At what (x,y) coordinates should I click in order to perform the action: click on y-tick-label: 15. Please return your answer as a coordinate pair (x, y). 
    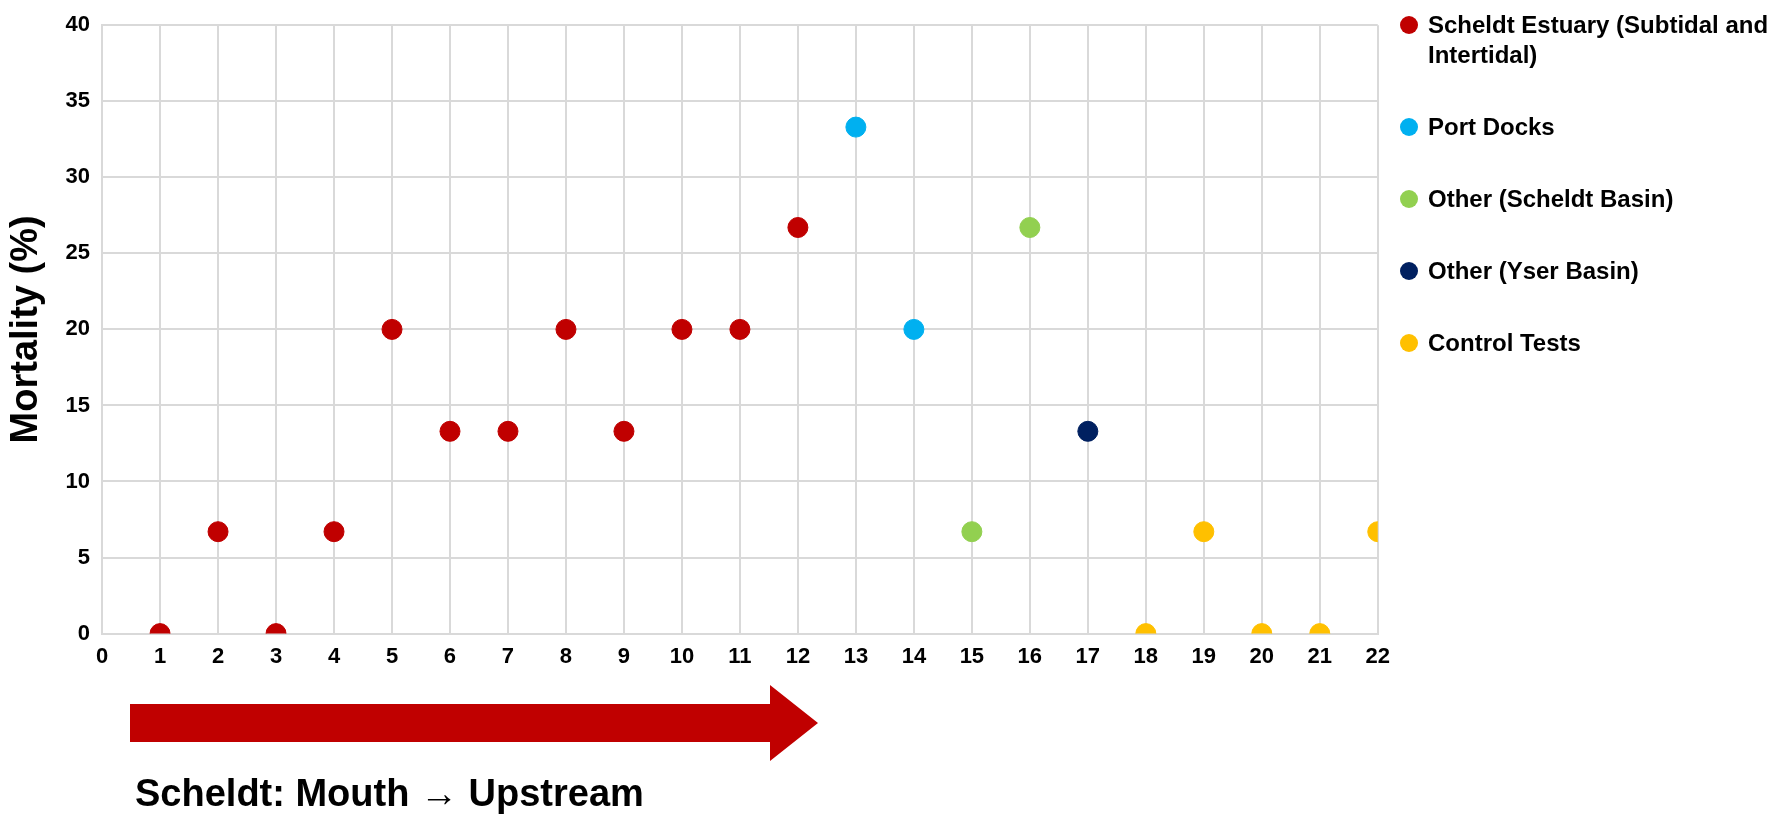
    Looking at the image, I should click on (78, 404).